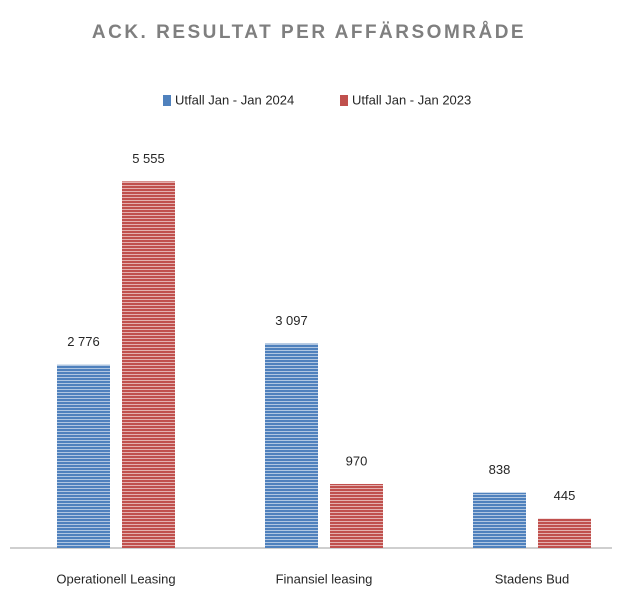 The image size is (618, 590). I want to click on value-label: 445, so click(565, 495).